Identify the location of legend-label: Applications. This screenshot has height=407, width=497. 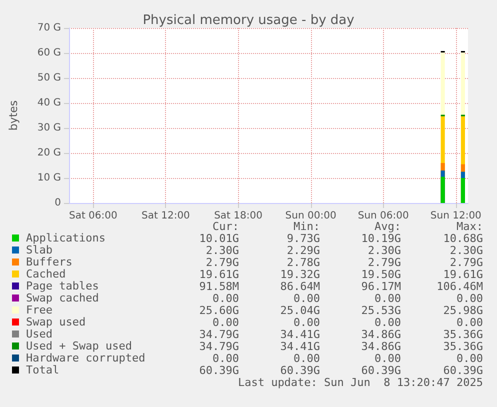
(66, 238).